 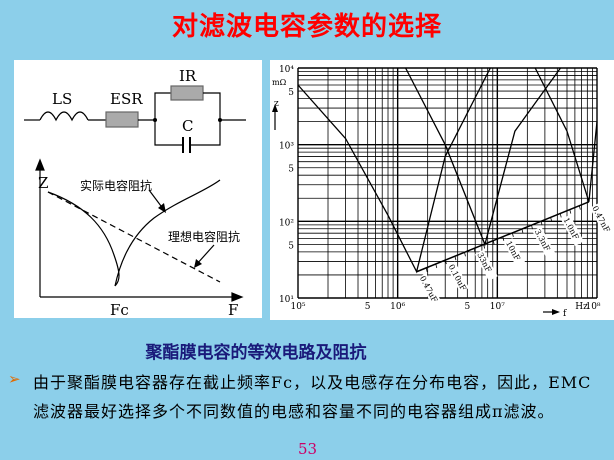 What do you see at coordinates (233, 309) in the screenshot?
I see `f-label: F` at bounding box center [233, 309].